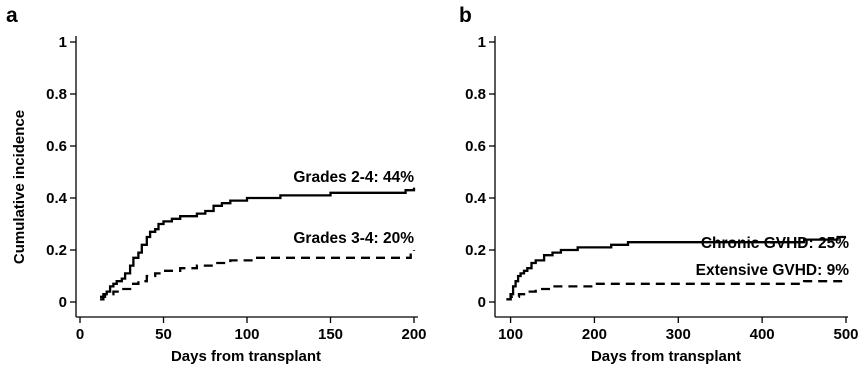  What do you see at coordinates (80, 334) in the screenshot?
I see `x-tick-label-0: 0` at bounding box center [80, 334].